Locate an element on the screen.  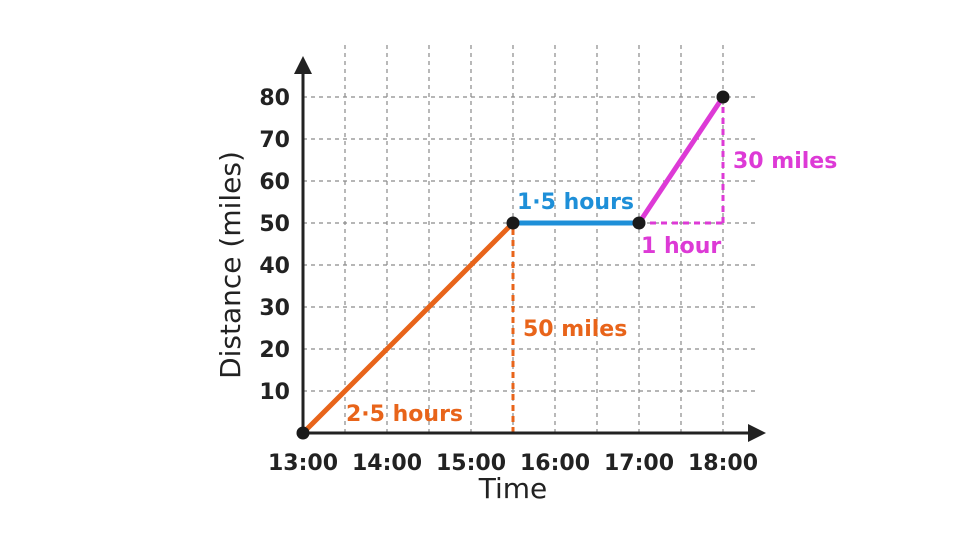
x-tick-label: 16:00 is located at coordinates (555, 463).